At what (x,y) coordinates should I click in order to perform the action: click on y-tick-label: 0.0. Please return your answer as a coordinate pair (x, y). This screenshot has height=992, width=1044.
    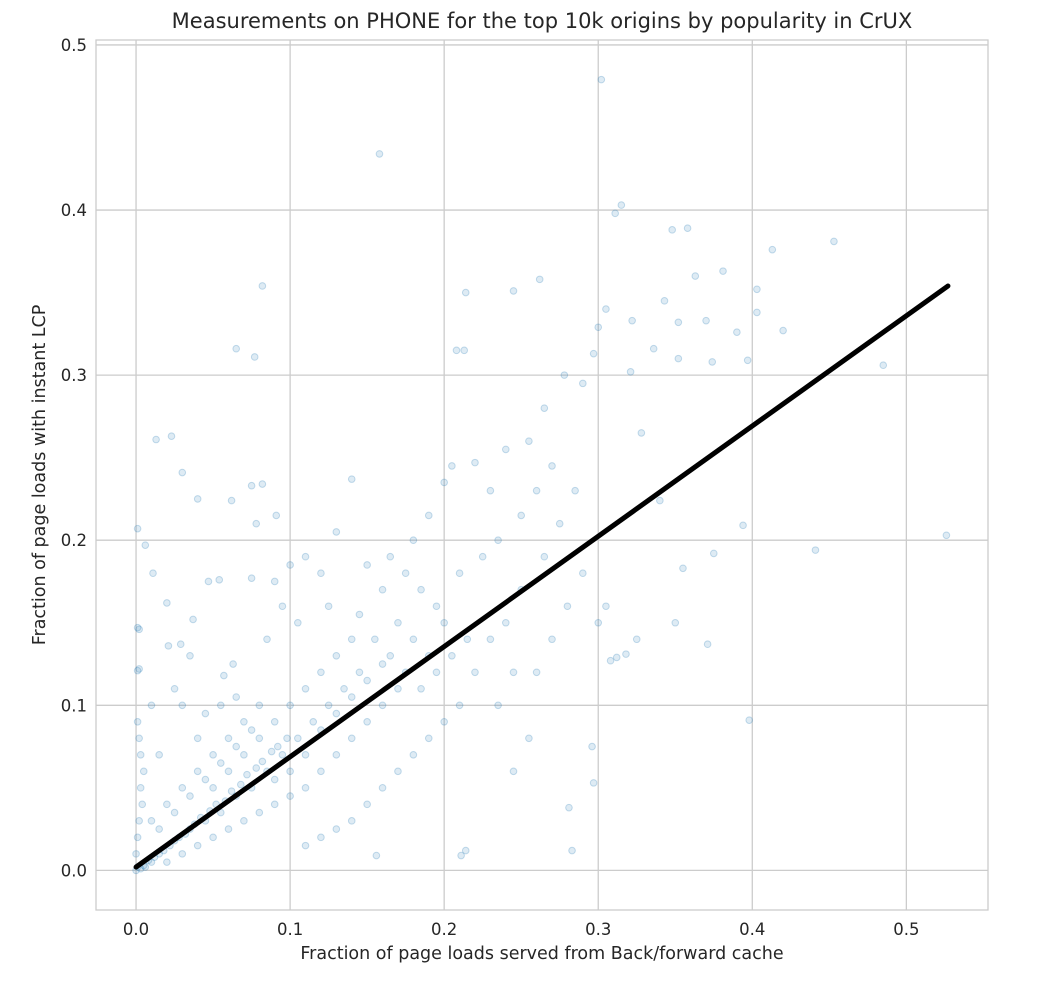
    Looking at the image, I should click on (74, 870).